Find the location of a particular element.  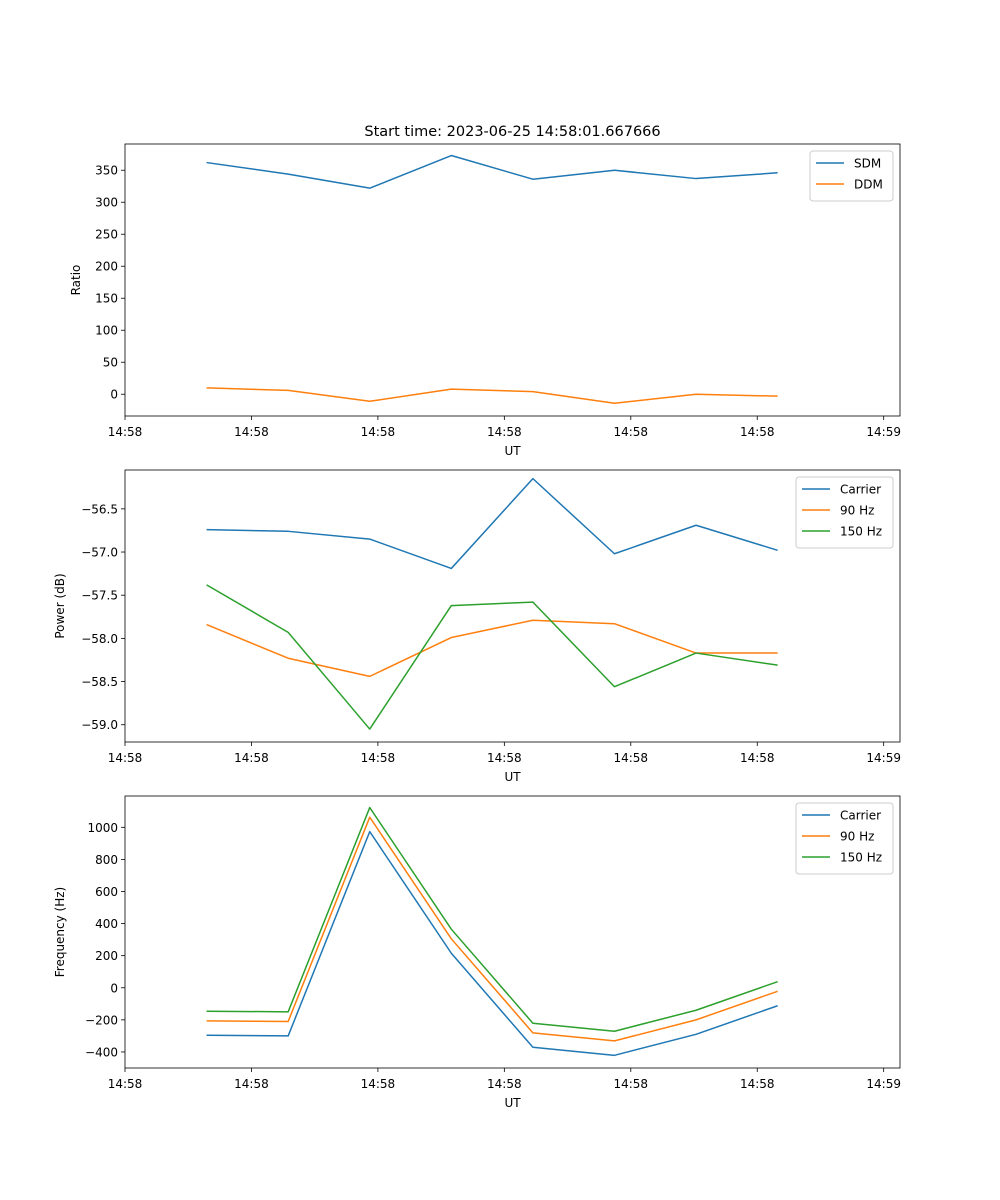

ratio-y-tick-label: 300 is located at coordinates (106, 203).